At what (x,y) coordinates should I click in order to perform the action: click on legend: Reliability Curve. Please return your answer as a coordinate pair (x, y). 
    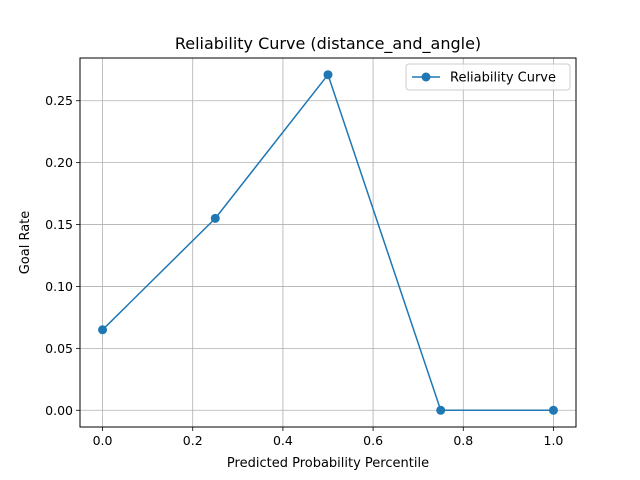
    Looking at the image, I should click on (488, 77).